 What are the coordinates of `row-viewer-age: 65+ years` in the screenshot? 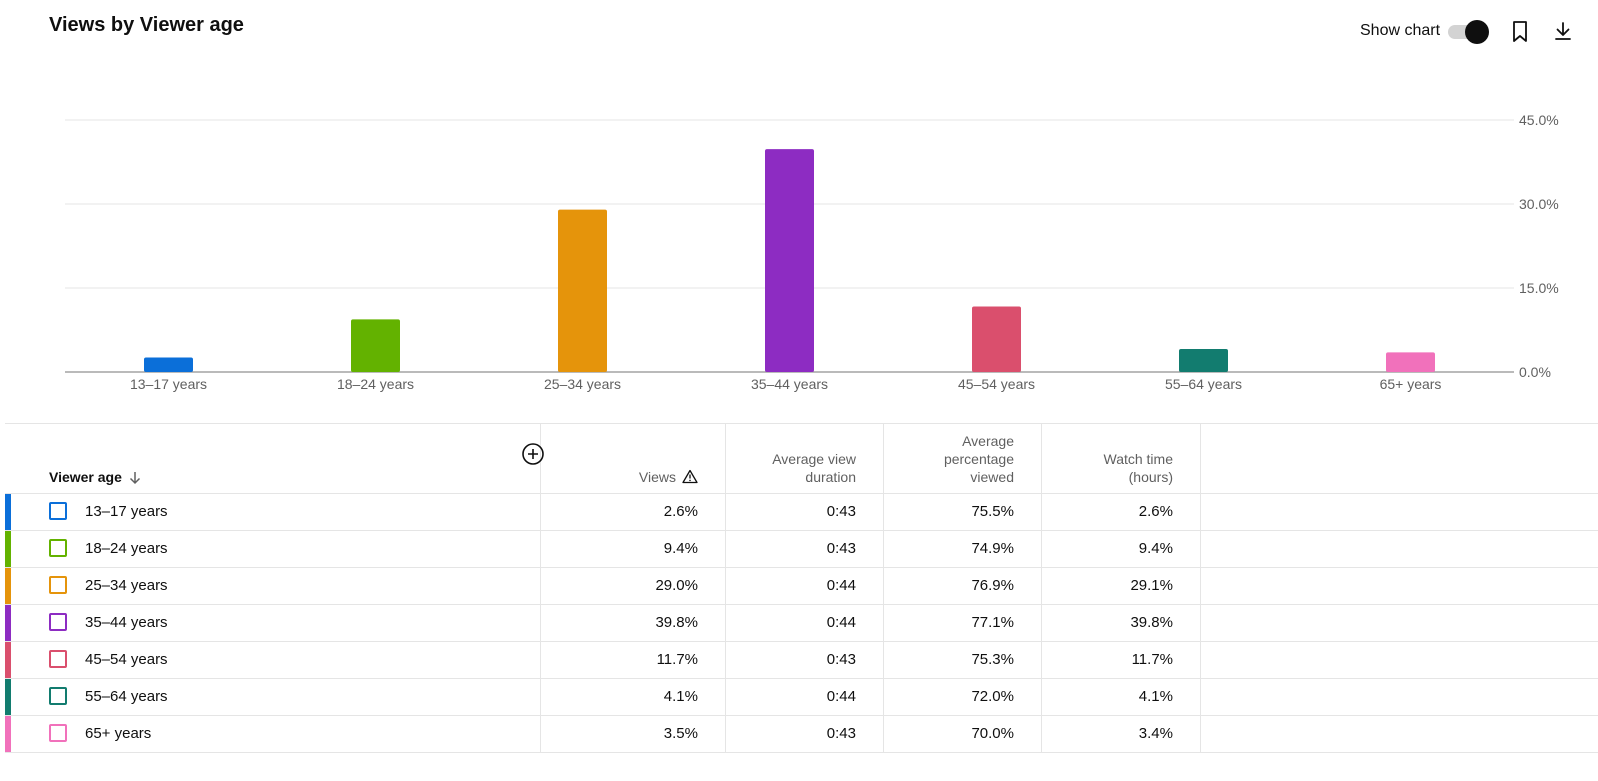 It's located at (118, 733).